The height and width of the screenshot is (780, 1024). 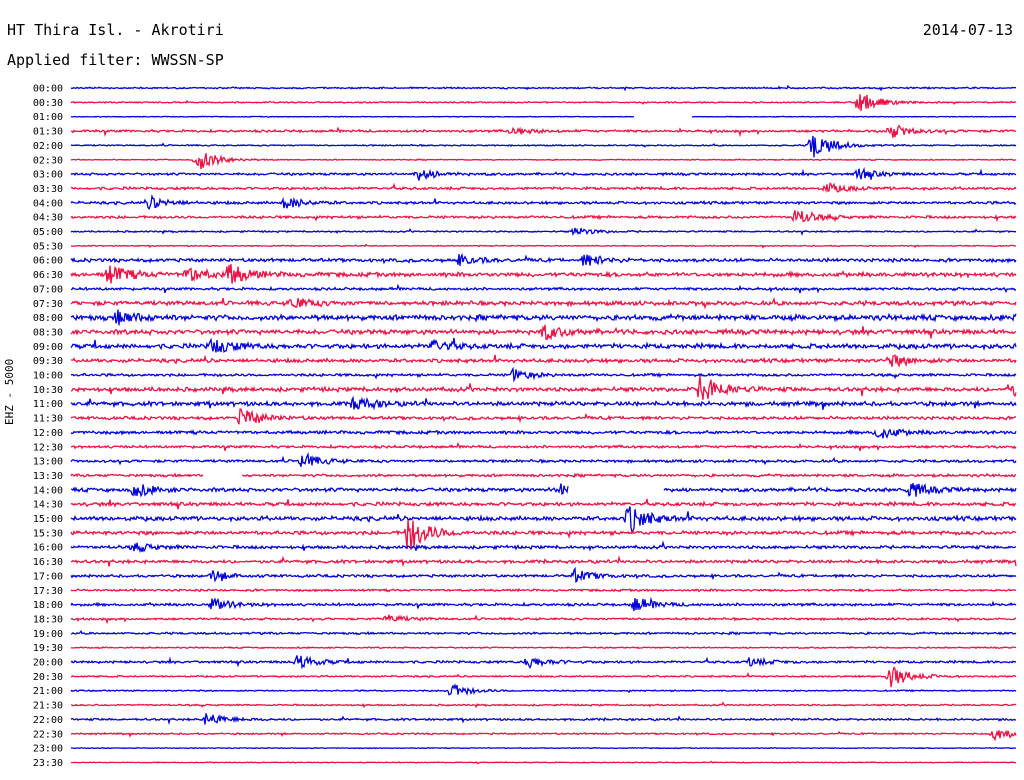 I want to click on row-label: 02:30, so click(x=48, y=160).